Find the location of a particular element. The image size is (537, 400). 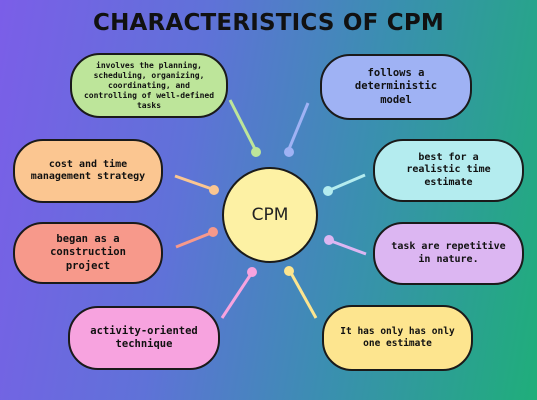

diagram-title: CHARACTERISTICS OF CPM is located at coordinates (268, 23).